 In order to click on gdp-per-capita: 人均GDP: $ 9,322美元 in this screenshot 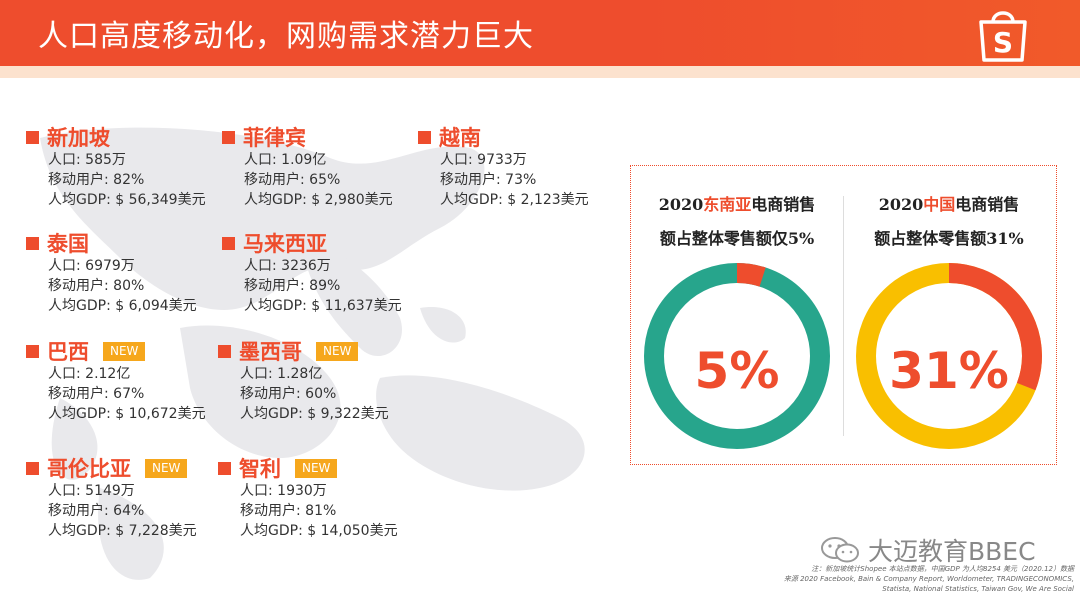, I will do `click(314, 414)`.